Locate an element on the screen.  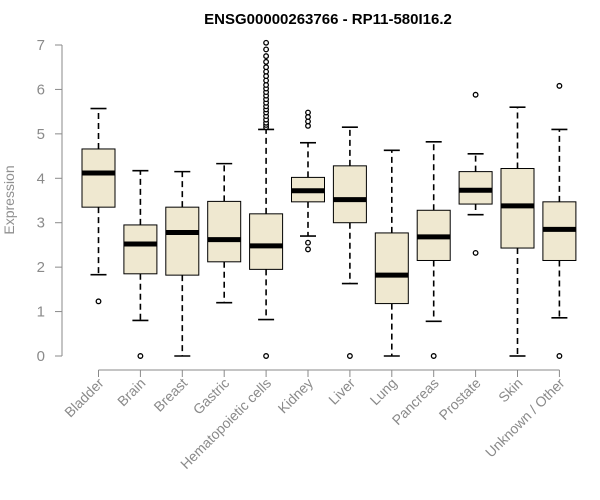
y-tick-label: 6 is located at coordinates (41, 89).